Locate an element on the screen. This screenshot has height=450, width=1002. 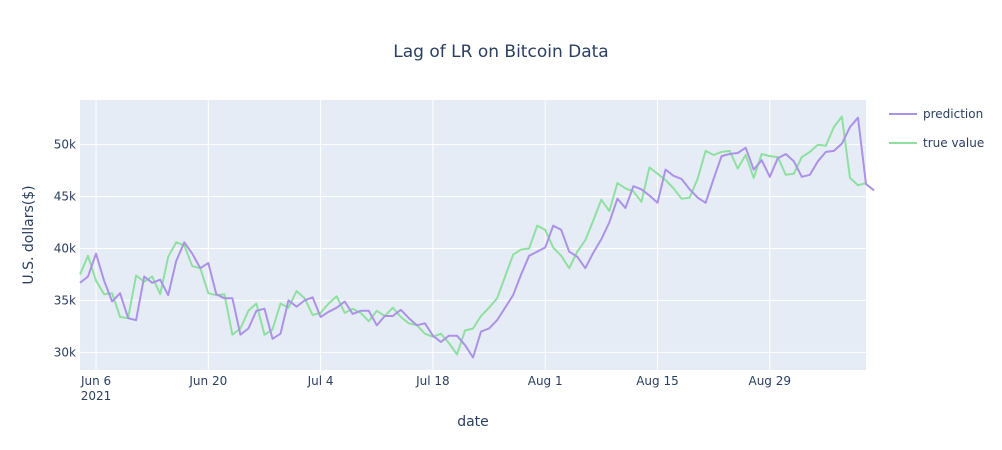
x-tick-label: Jun 20 is located at coordinates (207, 381).